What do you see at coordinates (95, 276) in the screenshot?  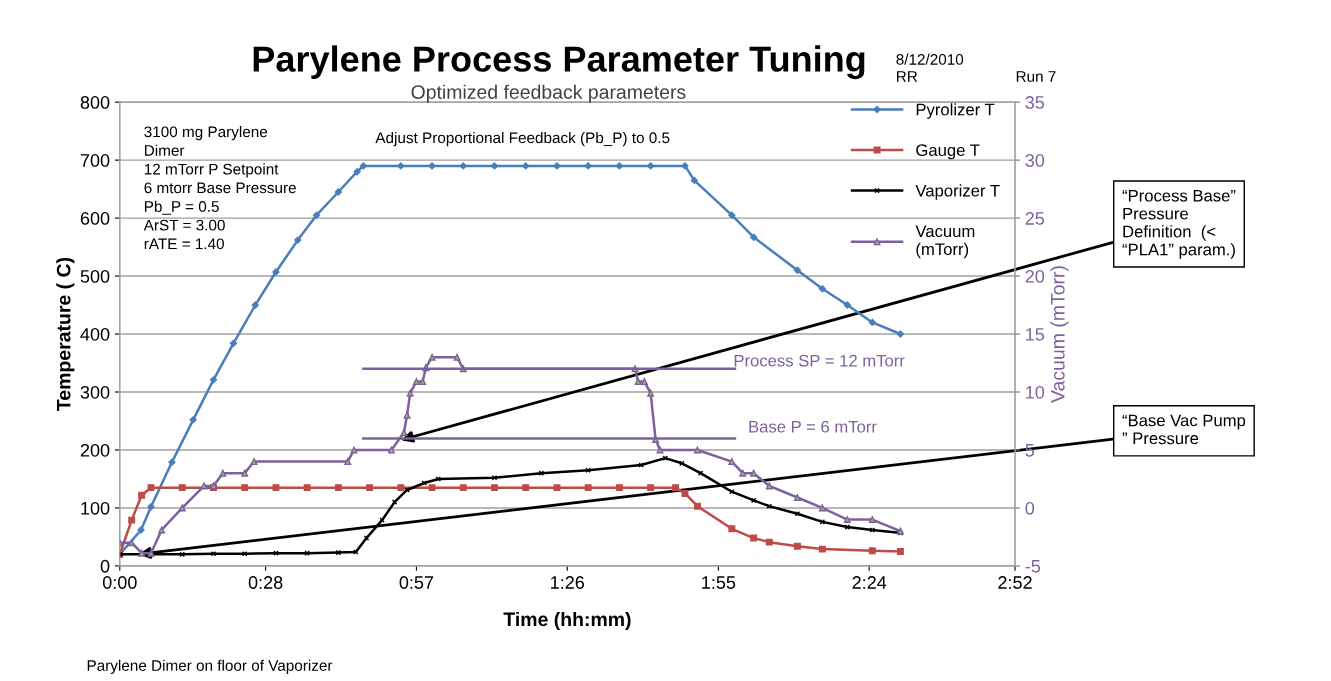 I see `y-tick-label: 500` at bounding box center [95, 276].